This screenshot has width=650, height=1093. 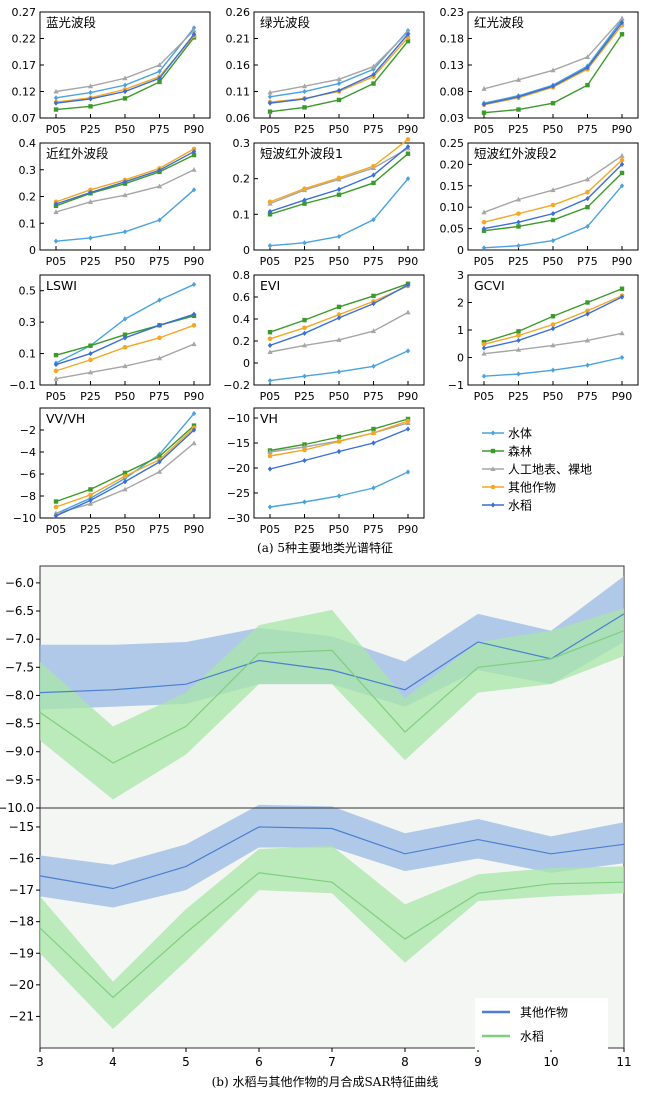 I want to click on chart-title: LSWI, so click(x=61, y=285).